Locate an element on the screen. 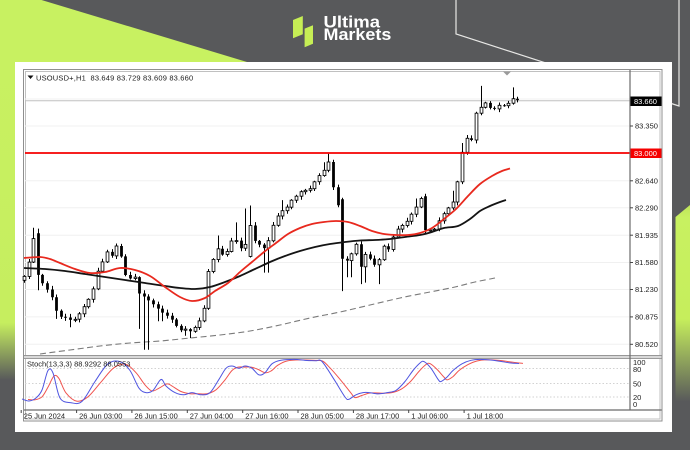 This screenshot has width=690, height=450. svg-text: Stoch(13,3,3) 88.9292 88.0553 is located at coordinates (78, 364).